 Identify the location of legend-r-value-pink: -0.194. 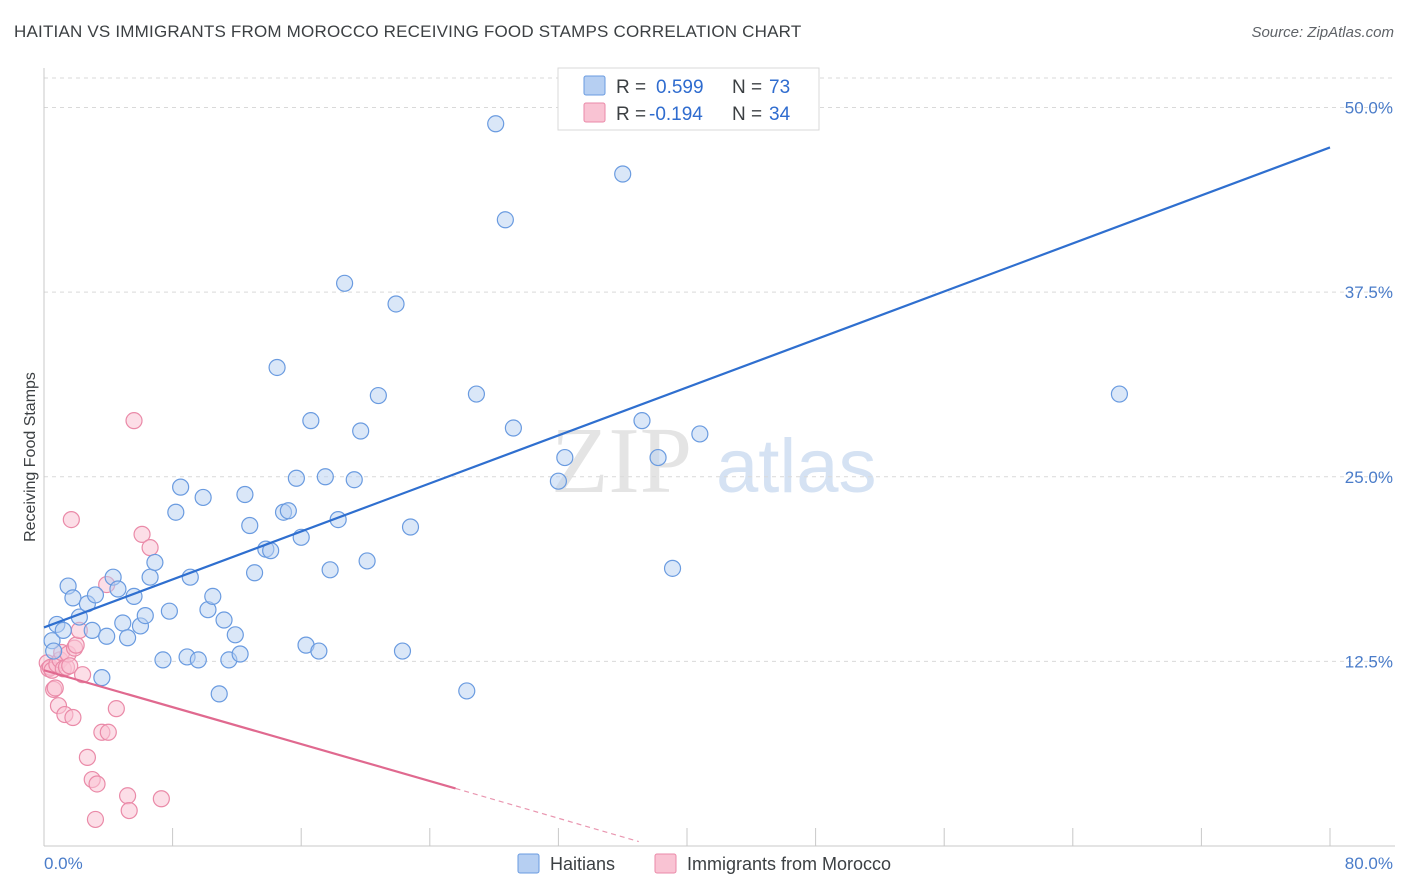
(676, 114).